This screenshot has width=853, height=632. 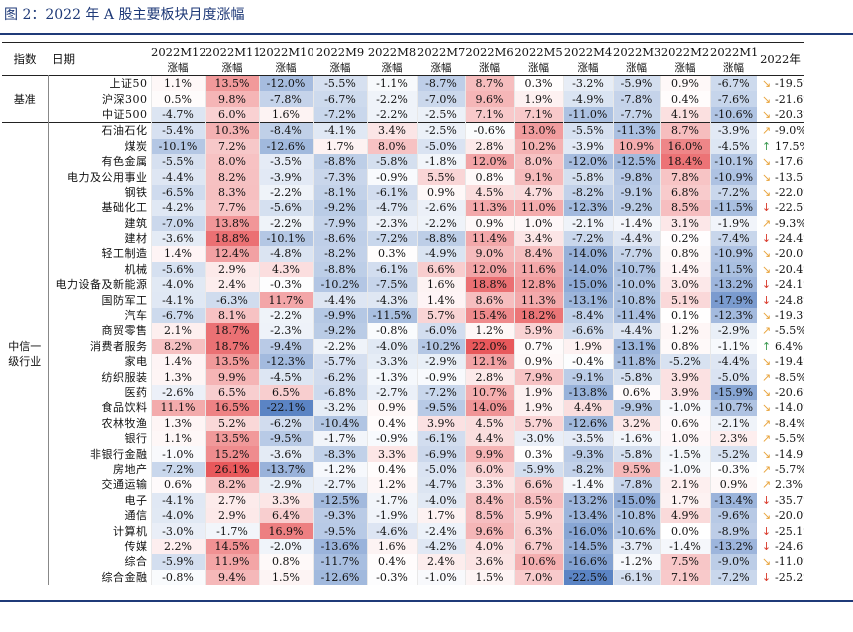 What do you see at coordinates (391, 469) in the screenshot?
I see `heat-cell: 0.4%` at bounding box center [391, 469].